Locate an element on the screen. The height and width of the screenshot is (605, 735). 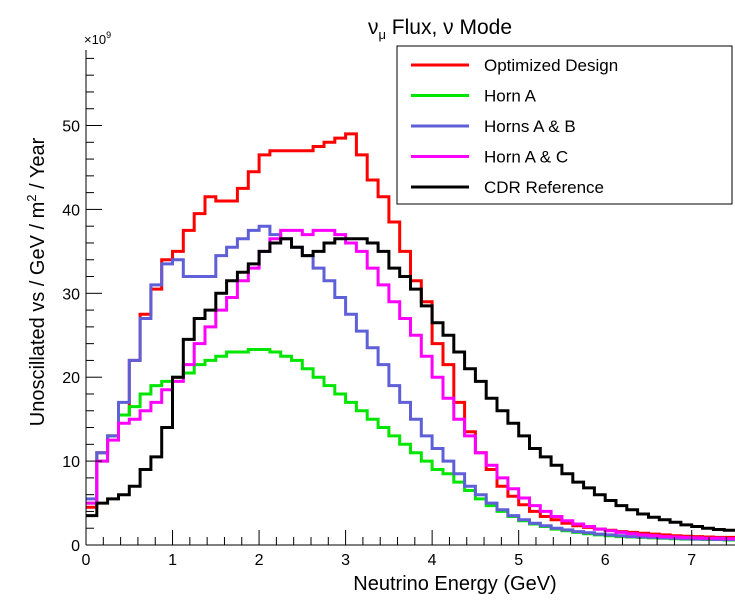
chart-title-nu: ν is located at coordinates (373, 27).